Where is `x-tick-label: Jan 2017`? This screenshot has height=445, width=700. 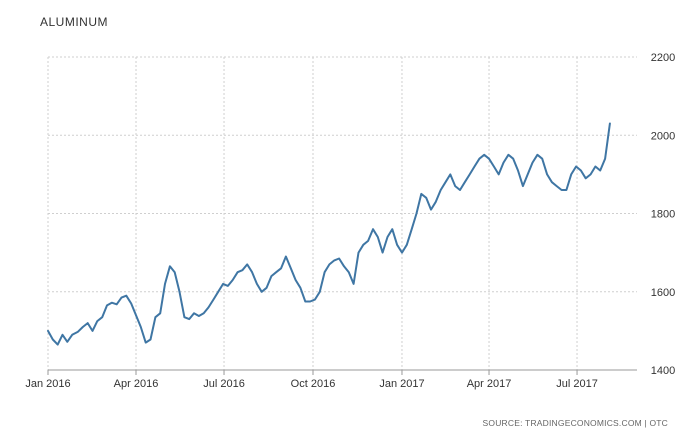 x-tick-label: Jan 2017 is located at coordinates (401, 384).